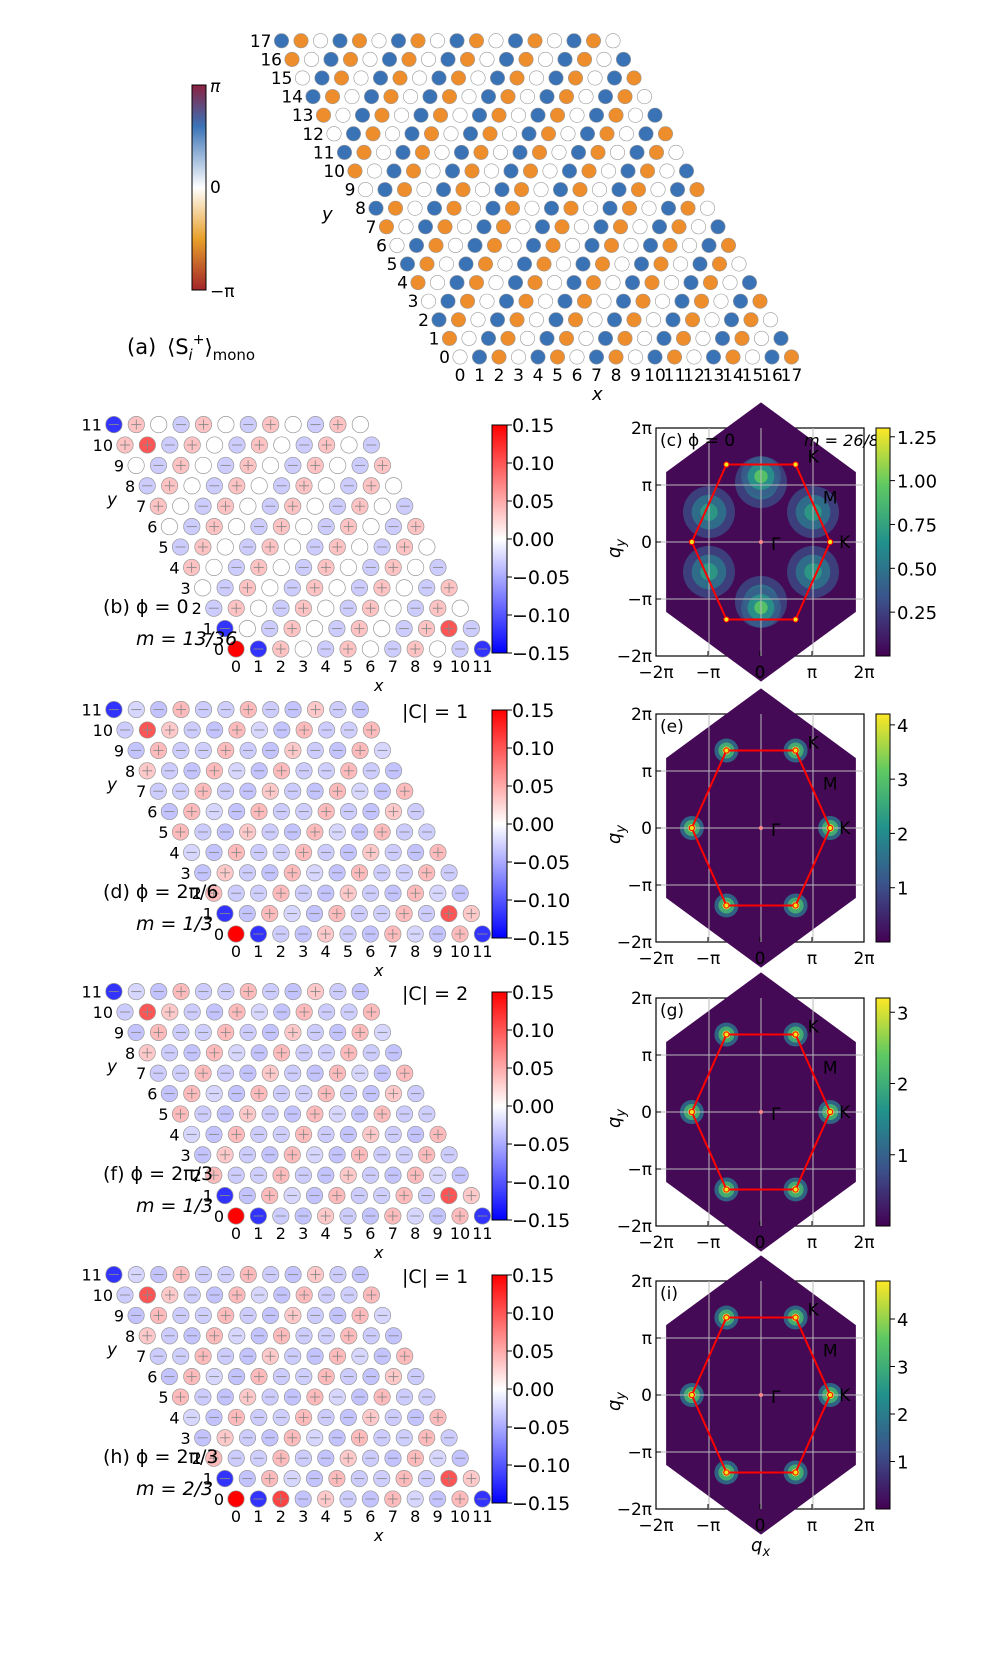 The height and width of the screenshot is (1665, 996). What do you see at coordinates (655, 376) in the screenshot?
I see `x-tick-label: 10` at bounding box center [655, 376].